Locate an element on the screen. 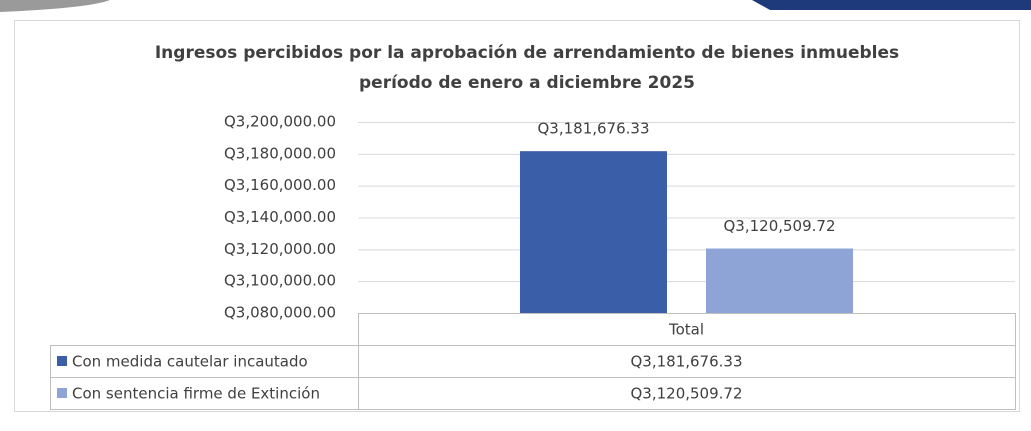 The width and height of the screenshot is (1031, 431). y-tick-label: Q3,160,000.00 is located at coordinates (280, 185).